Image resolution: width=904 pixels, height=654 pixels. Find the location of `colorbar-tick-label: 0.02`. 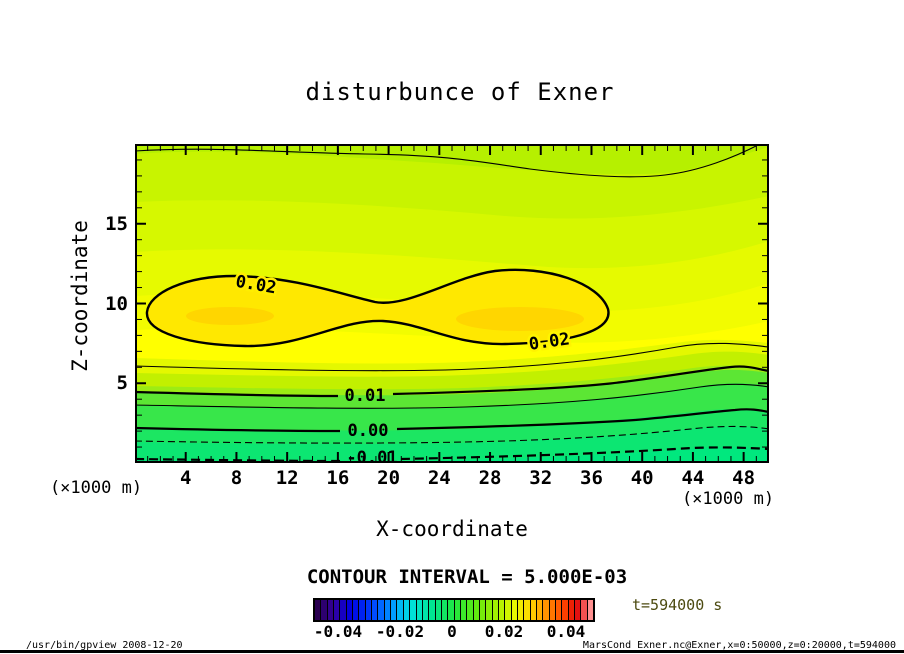

colorbar-tick-label: 0.02 is located at coordinates (504, 631).